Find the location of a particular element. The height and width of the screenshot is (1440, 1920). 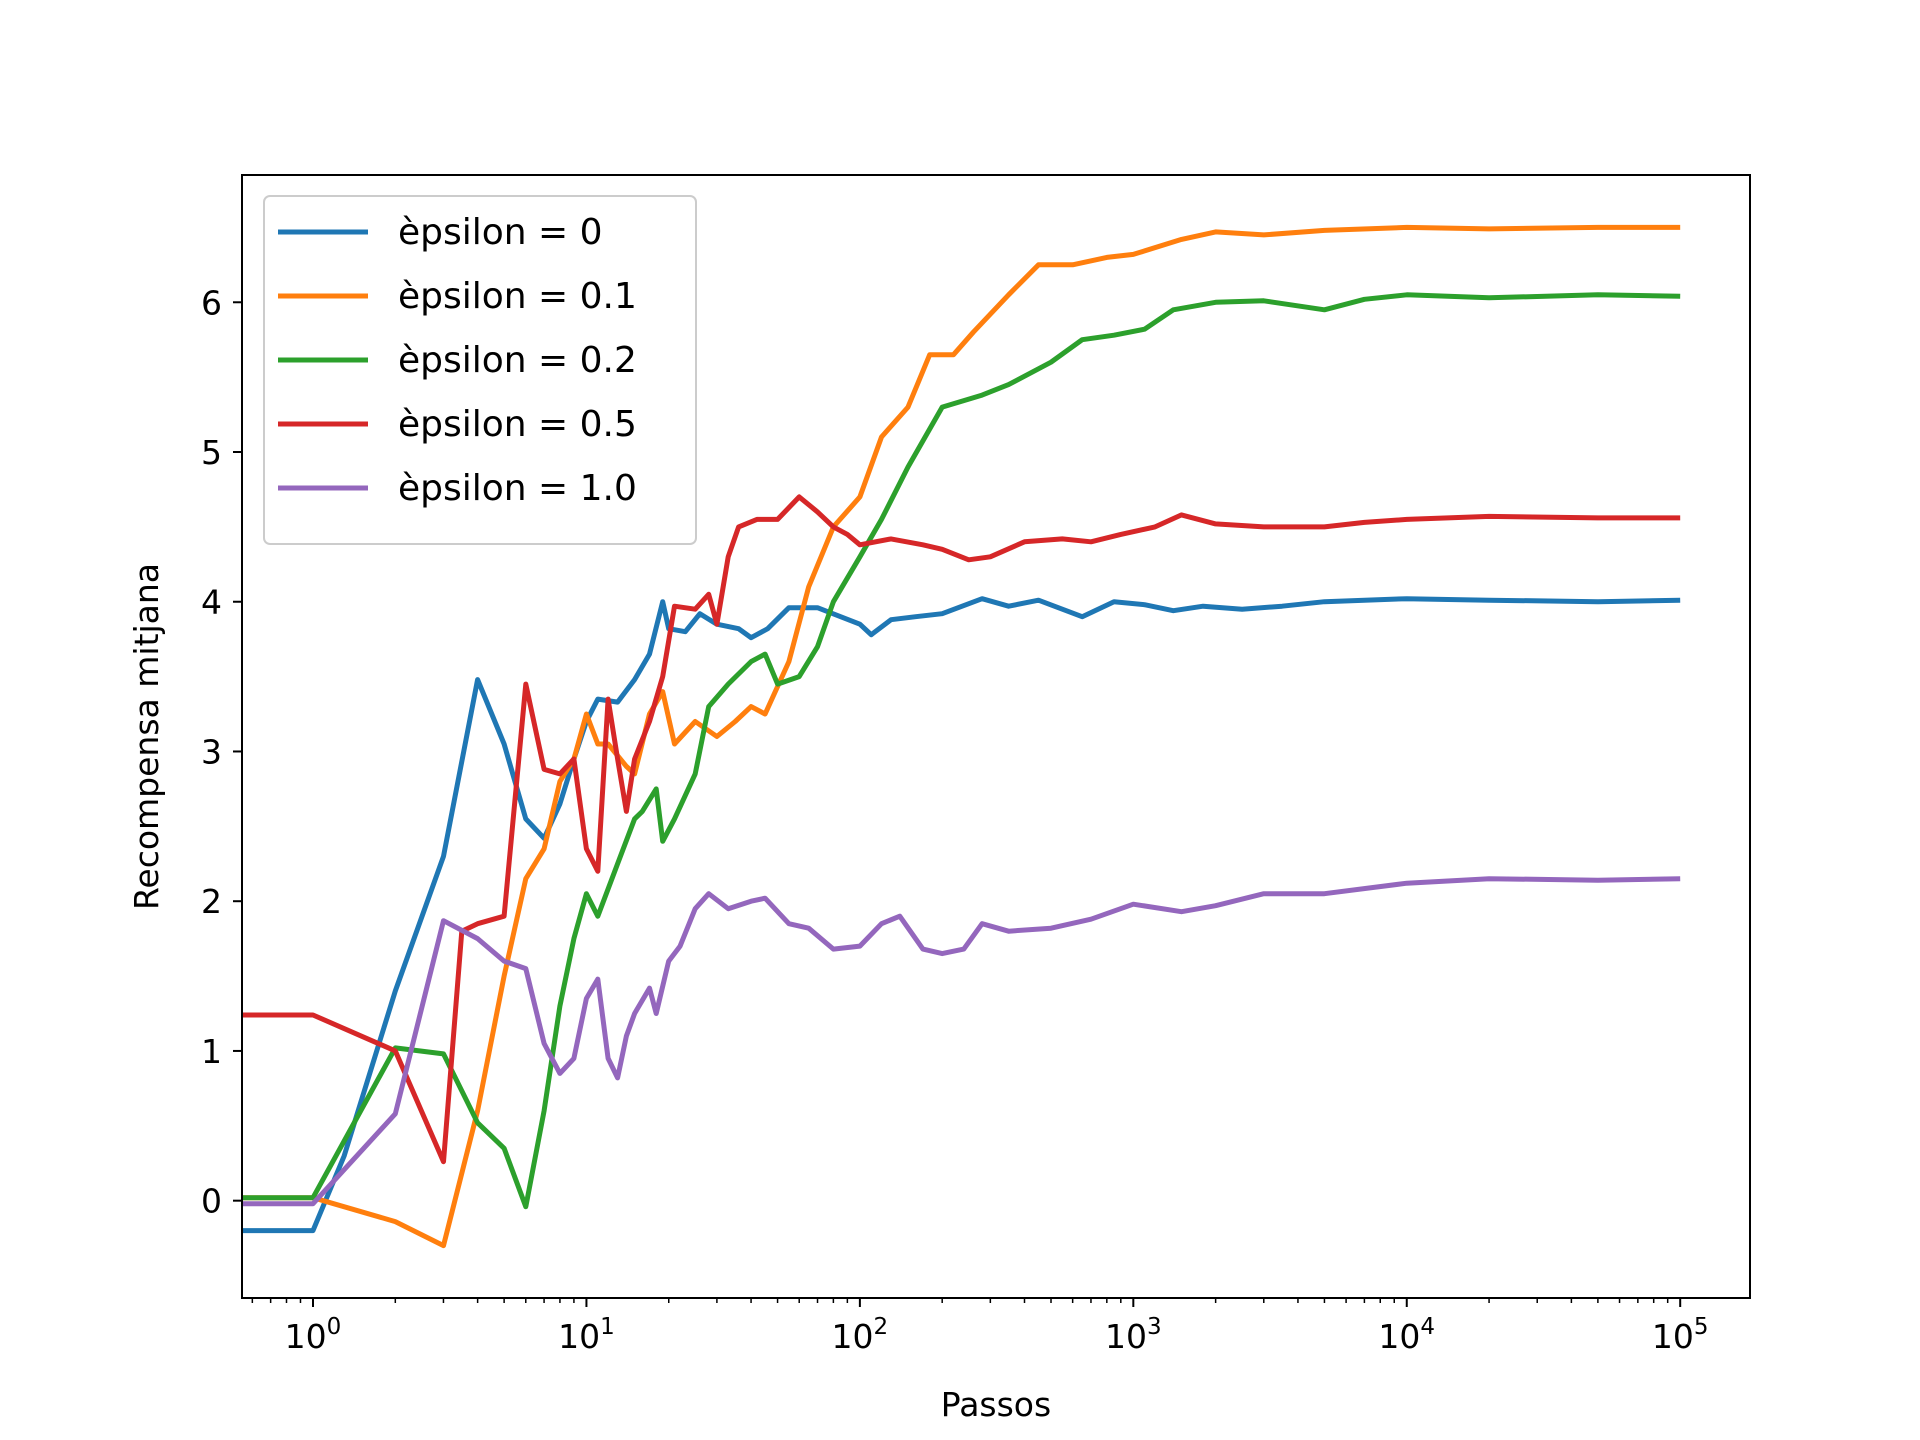

legend-label-3: èpsilon = 0.5 is located at coordinates (517, 424).